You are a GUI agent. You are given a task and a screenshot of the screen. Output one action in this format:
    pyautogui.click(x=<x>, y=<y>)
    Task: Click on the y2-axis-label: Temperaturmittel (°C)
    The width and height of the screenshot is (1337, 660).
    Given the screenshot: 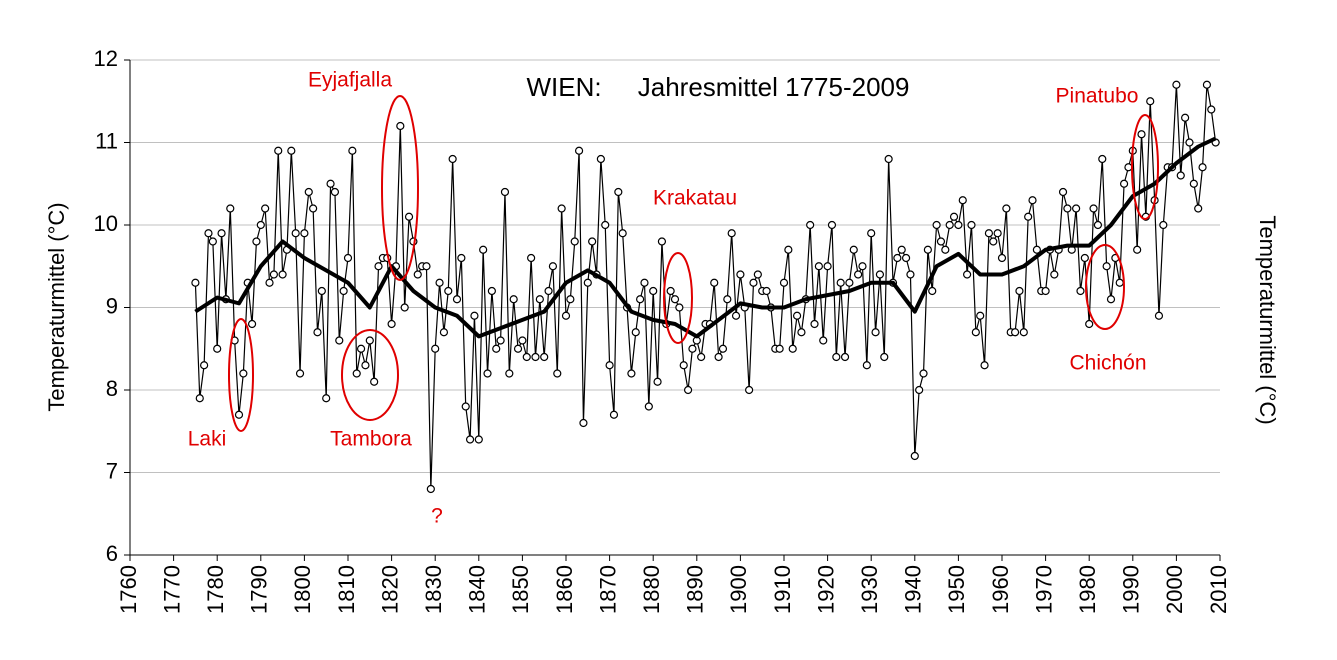 What is the action you would take?
    pyautogui.click(x=1267, y=319)
    